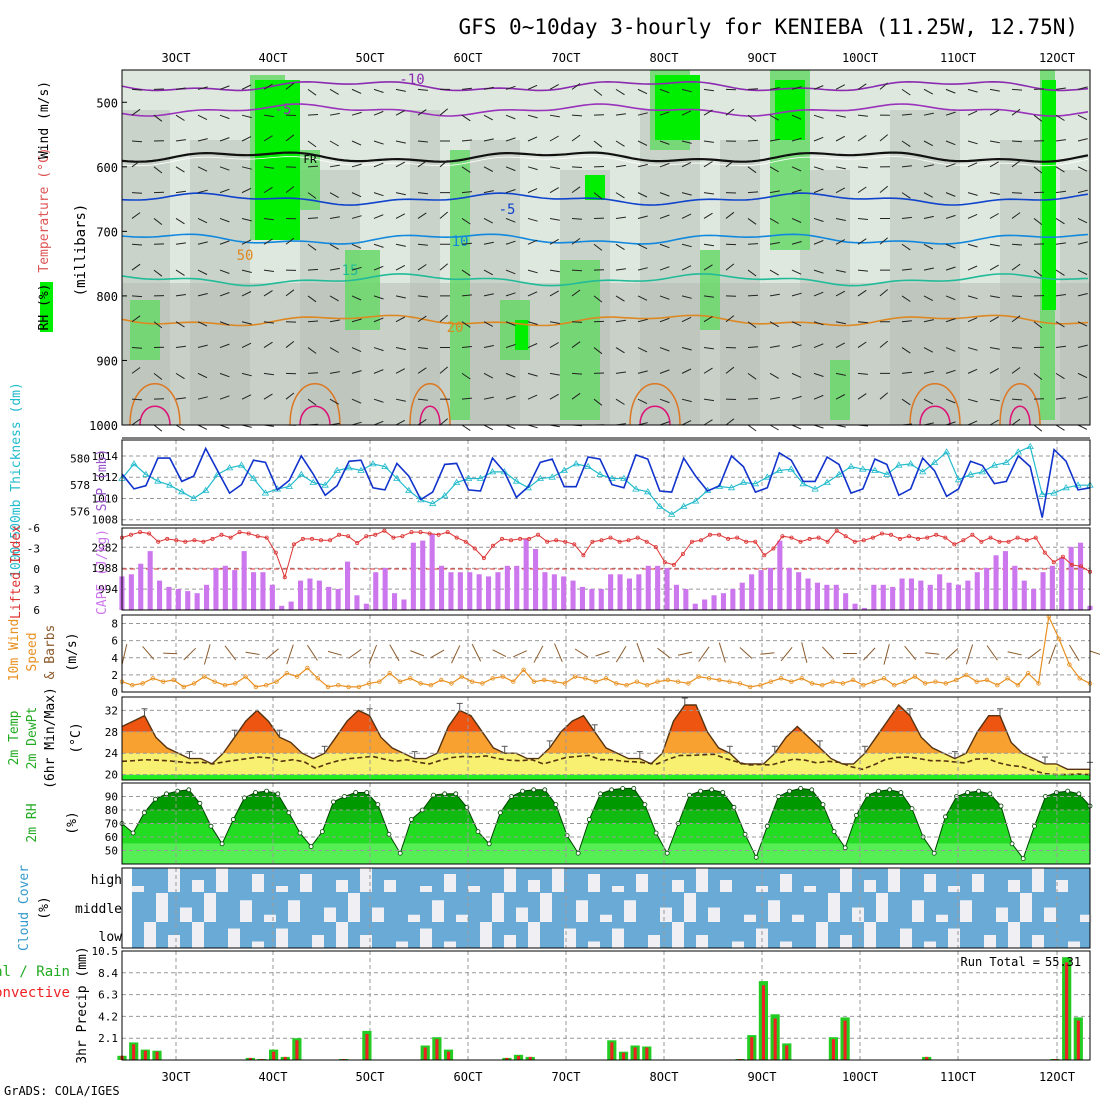 The height and width of the screenshot is (1100, 1100). Describe the element at coordinates (111, 710) in the screenshot. I see `temp-tick-label: 32` at that location.